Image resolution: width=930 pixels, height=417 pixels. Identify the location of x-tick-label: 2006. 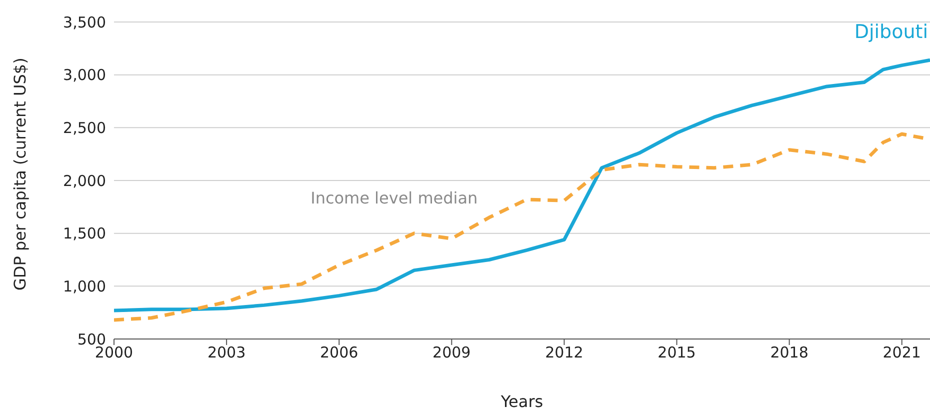
(339, 353).